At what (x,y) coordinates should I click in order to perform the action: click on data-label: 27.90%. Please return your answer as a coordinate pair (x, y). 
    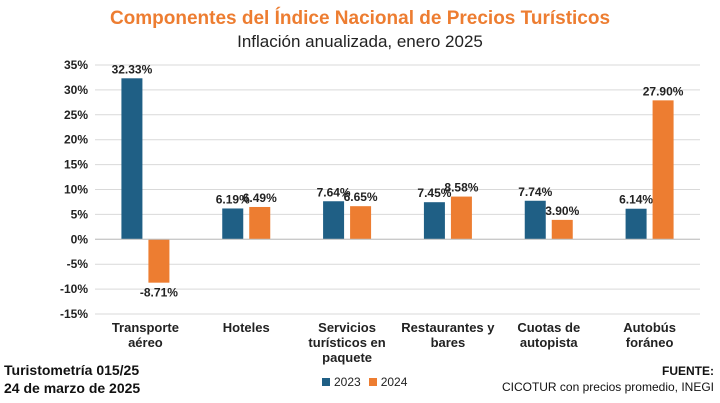
    Looking at the image, I should click on (663, 91).